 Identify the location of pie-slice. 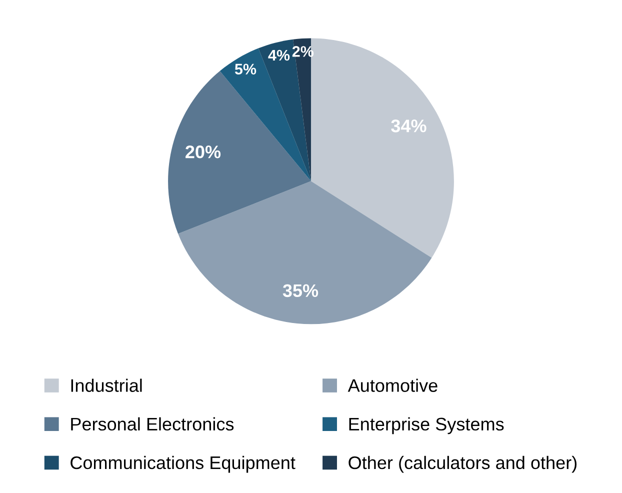
(305, 252).